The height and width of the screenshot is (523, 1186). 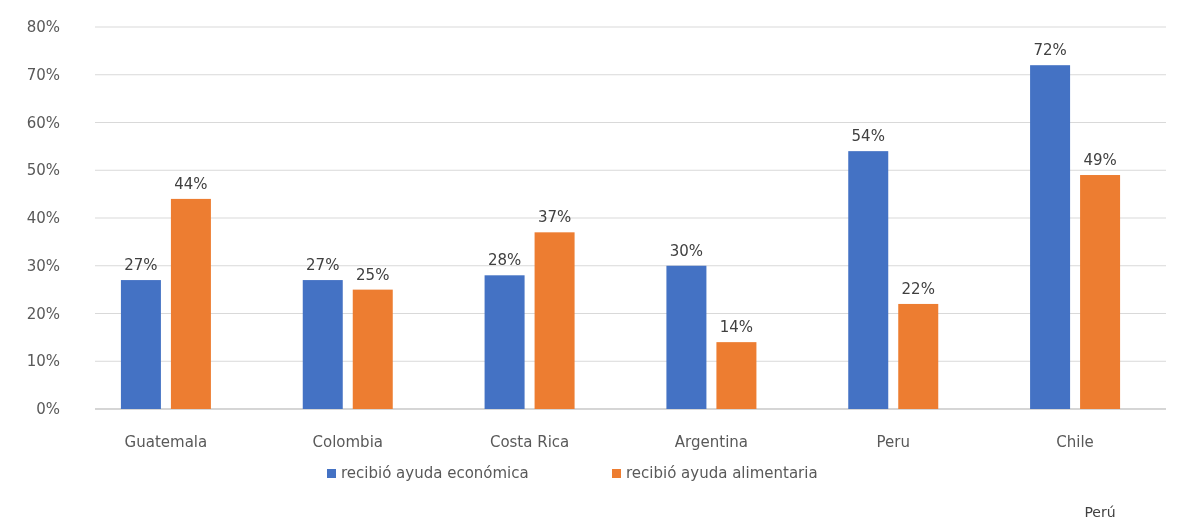 What do you see at coordinates (504, 260) in the screenshot?
I see `data-label: 28%` at bounding box center [504, 260].